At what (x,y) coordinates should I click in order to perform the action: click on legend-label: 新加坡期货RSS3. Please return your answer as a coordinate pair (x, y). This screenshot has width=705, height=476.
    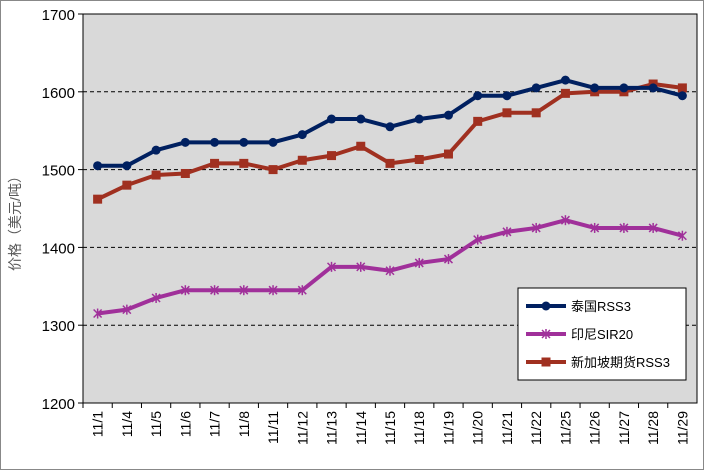
    Looking at the image, I should click on (620, 362).